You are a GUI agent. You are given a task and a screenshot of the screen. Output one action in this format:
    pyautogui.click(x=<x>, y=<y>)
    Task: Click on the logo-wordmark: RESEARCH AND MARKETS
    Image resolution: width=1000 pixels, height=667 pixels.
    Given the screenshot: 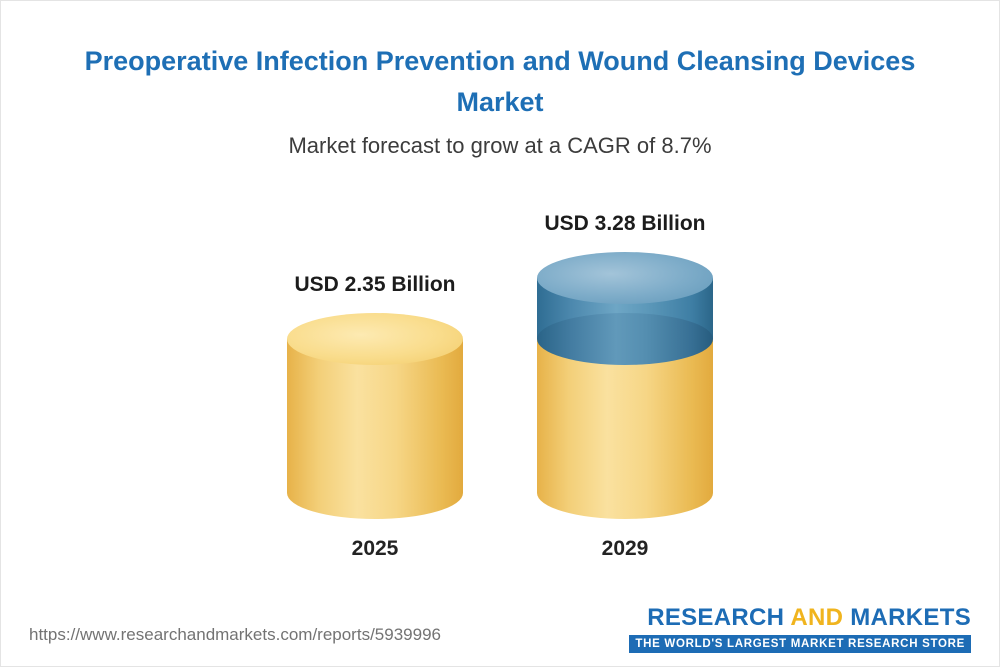 What is the action you would take?
    pyautogui.click(x=800, y=618)
    